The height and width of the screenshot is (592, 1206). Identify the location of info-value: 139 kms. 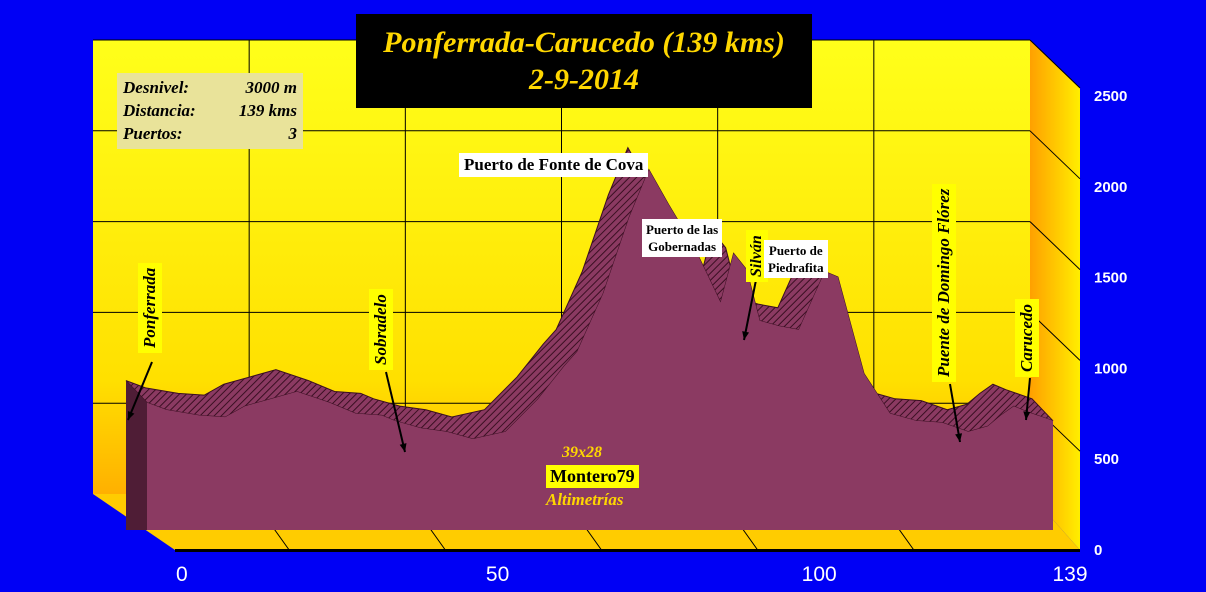
(267, 110).